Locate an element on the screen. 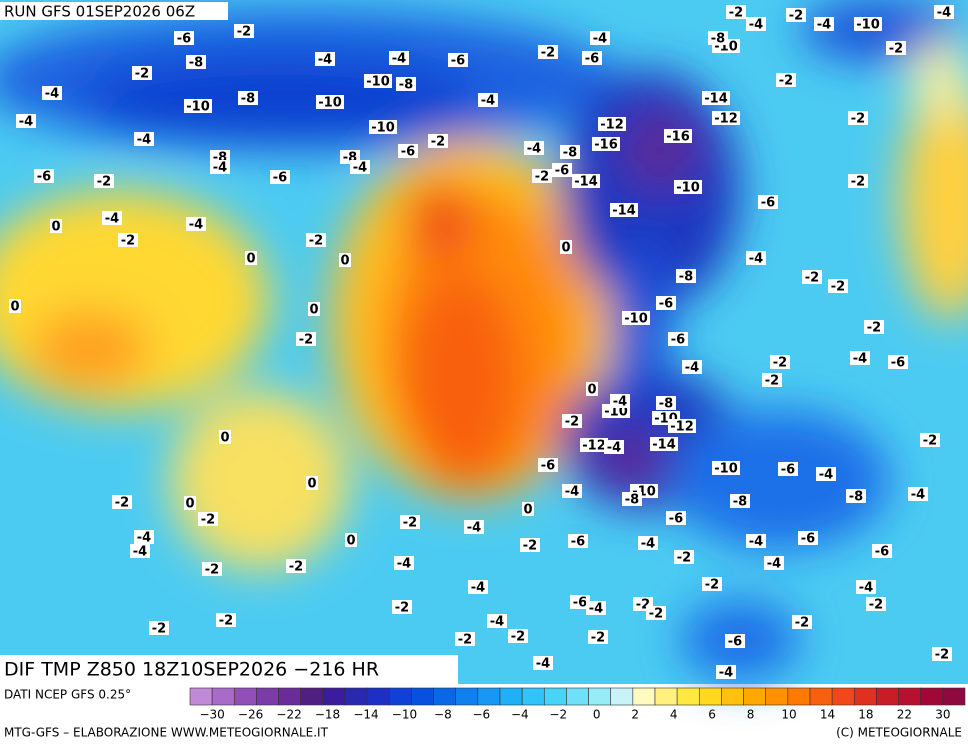  colorbar-label: −30 is located at coordinates (211, 715).